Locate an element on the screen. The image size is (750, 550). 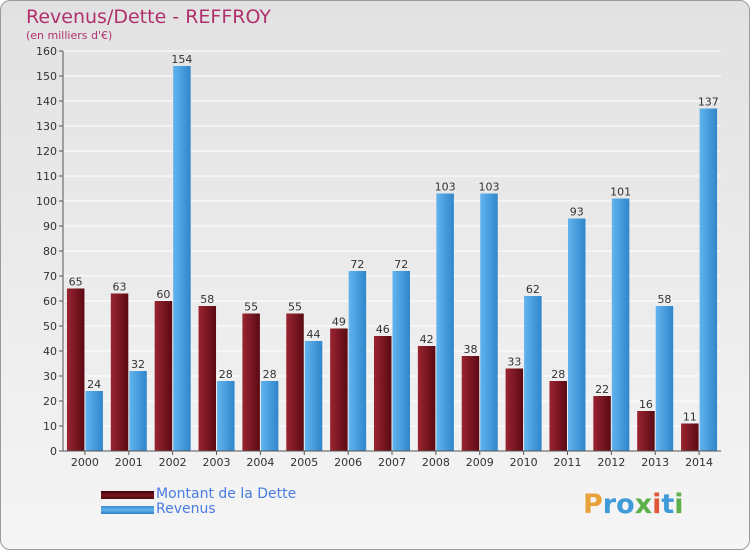
value-label-debt: 16 is located at coordinates (646, 404).